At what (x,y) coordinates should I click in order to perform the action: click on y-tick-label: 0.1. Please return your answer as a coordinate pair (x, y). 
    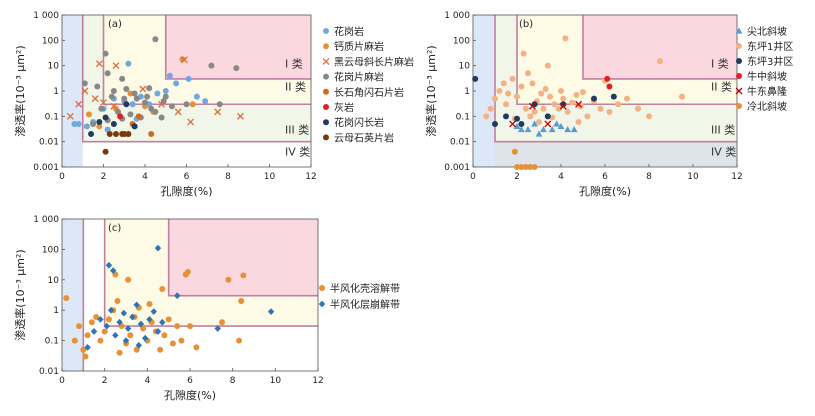
    Looking at the image, I should click on (463, 117).